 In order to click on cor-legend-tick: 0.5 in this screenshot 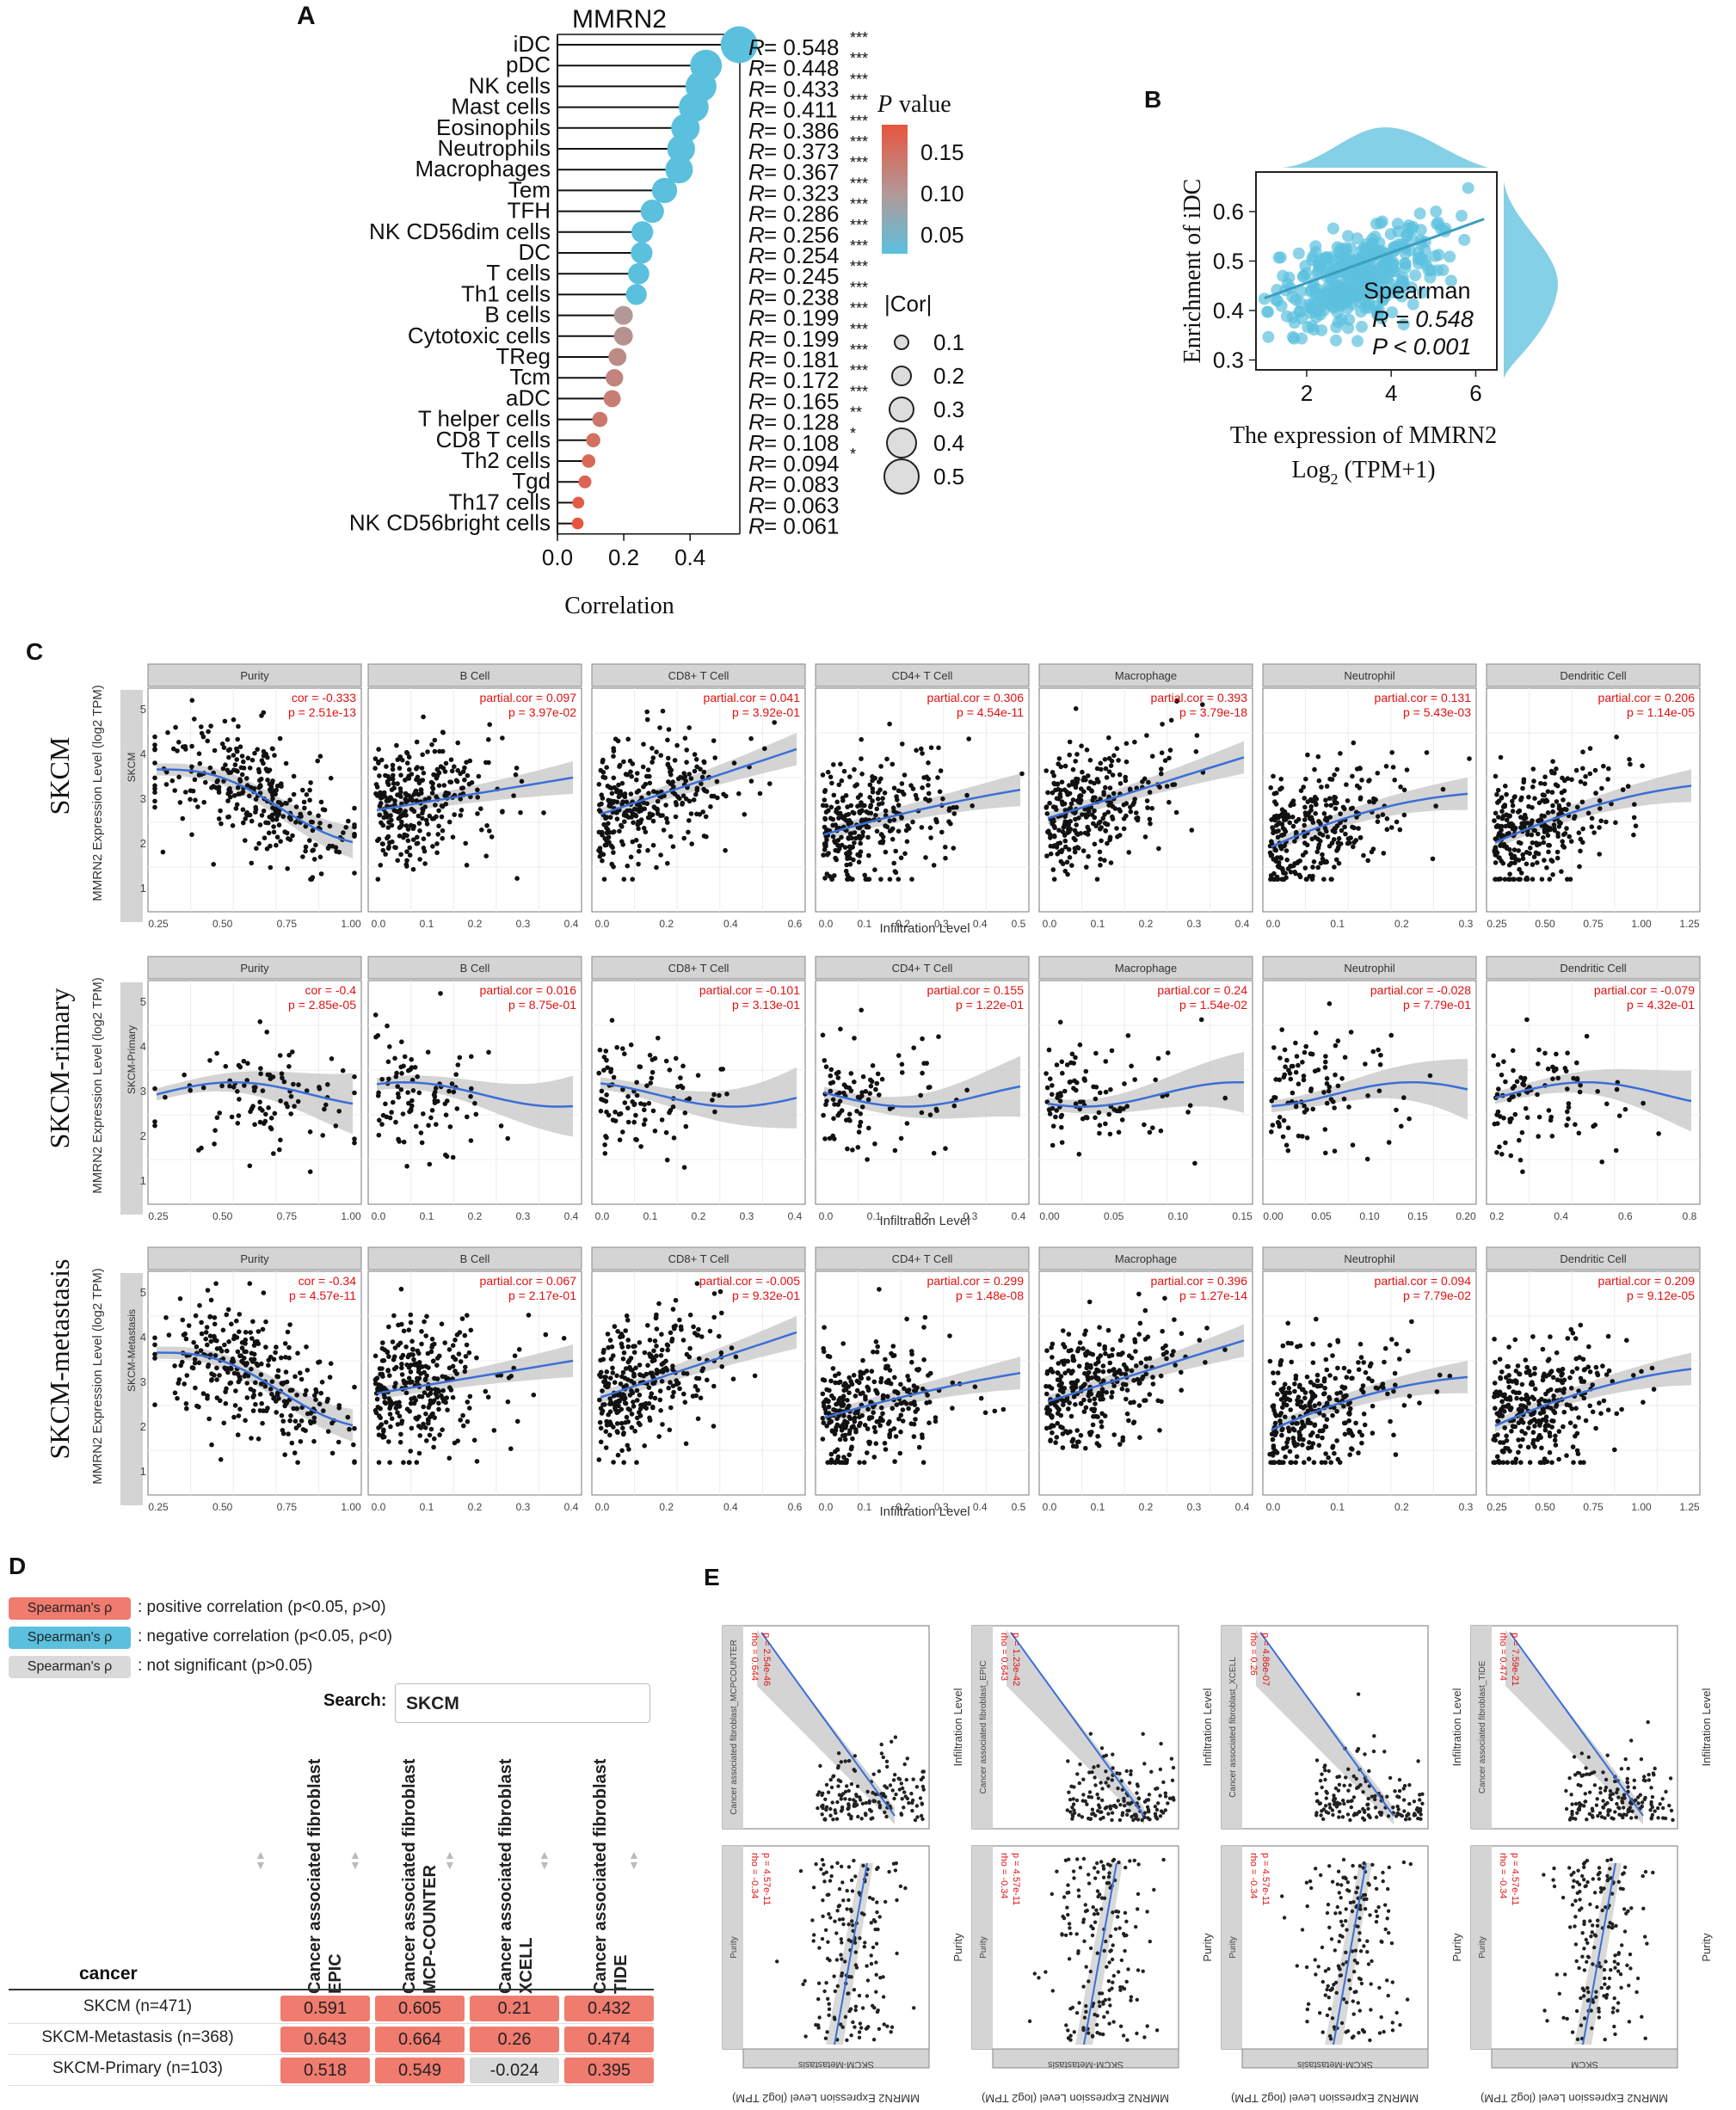, I will do `click(948, 477)`.